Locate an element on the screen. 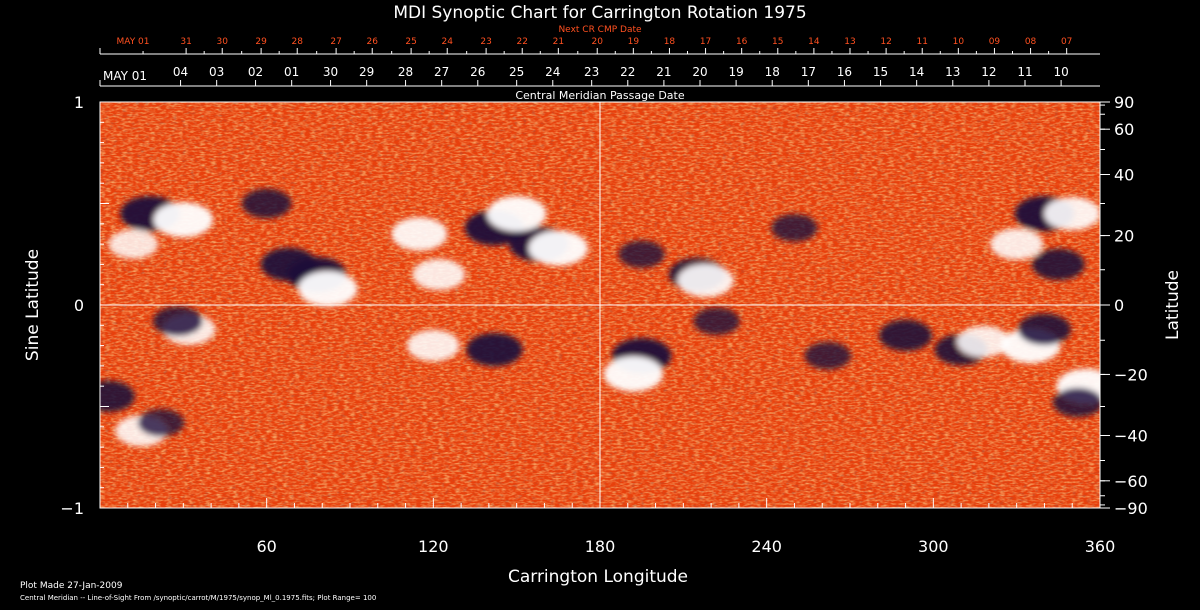 This screenshot has height=610, width=1200. next-cr-date-label: 22 is located at coordinates (521, 42).